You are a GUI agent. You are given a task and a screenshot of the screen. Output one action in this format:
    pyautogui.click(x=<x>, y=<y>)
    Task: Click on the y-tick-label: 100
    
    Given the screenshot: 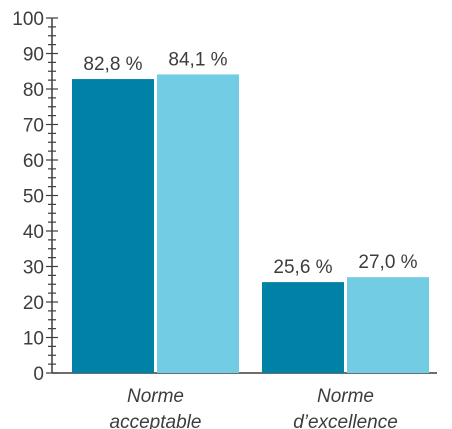 What is the action you would take?
    pyautogui.click(x=28, y=19)
    